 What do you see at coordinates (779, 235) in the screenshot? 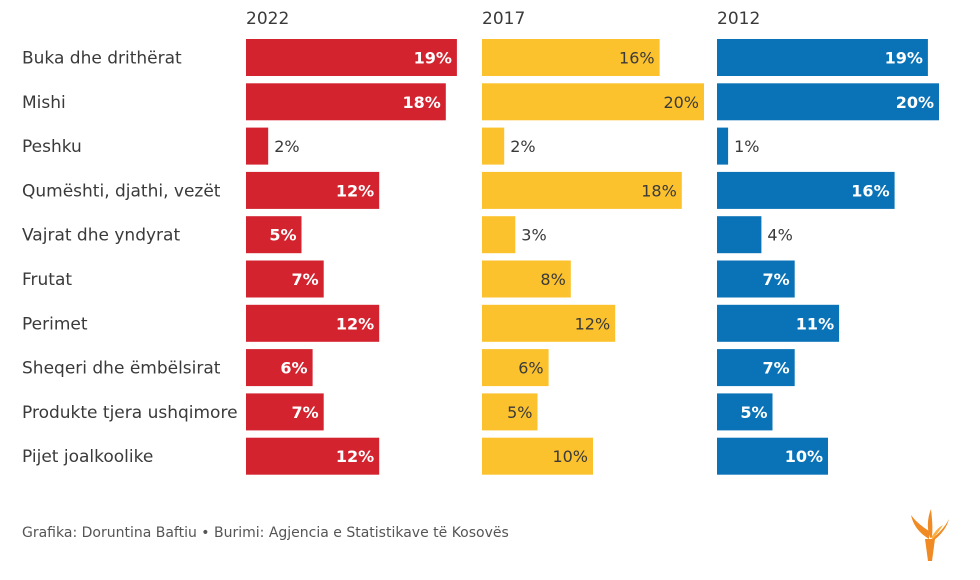
I see `data-label-2012: 4%` at bounding box center [779, 235].